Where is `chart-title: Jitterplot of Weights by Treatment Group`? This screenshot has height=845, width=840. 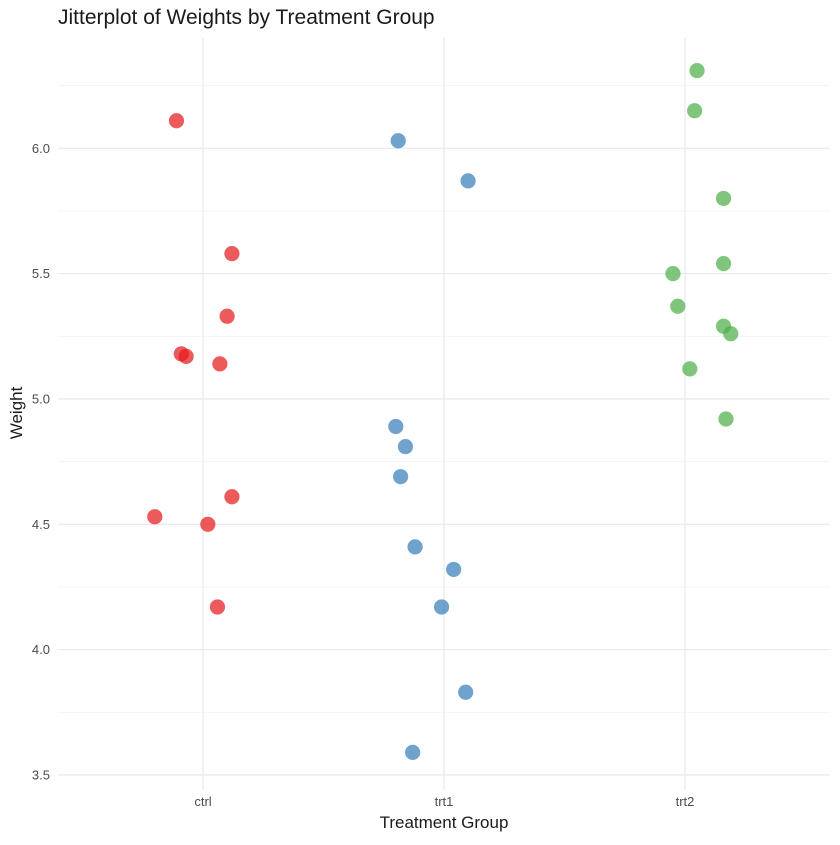 chart-title: Jitterplot of Weights by Treatment Group is located at coordinates (246, 17).